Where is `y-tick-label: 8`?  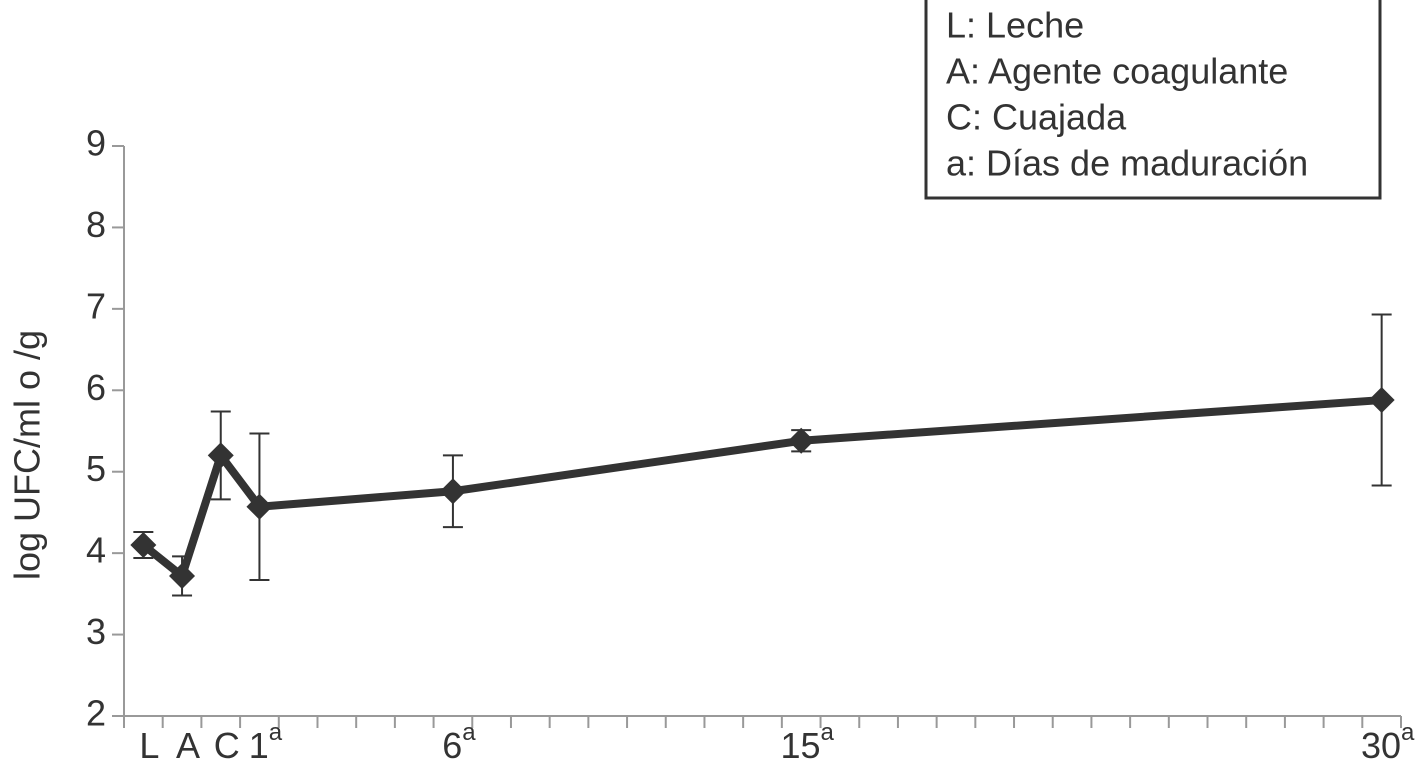 y-tick-label: 8 is located at coordinates (96, 224).